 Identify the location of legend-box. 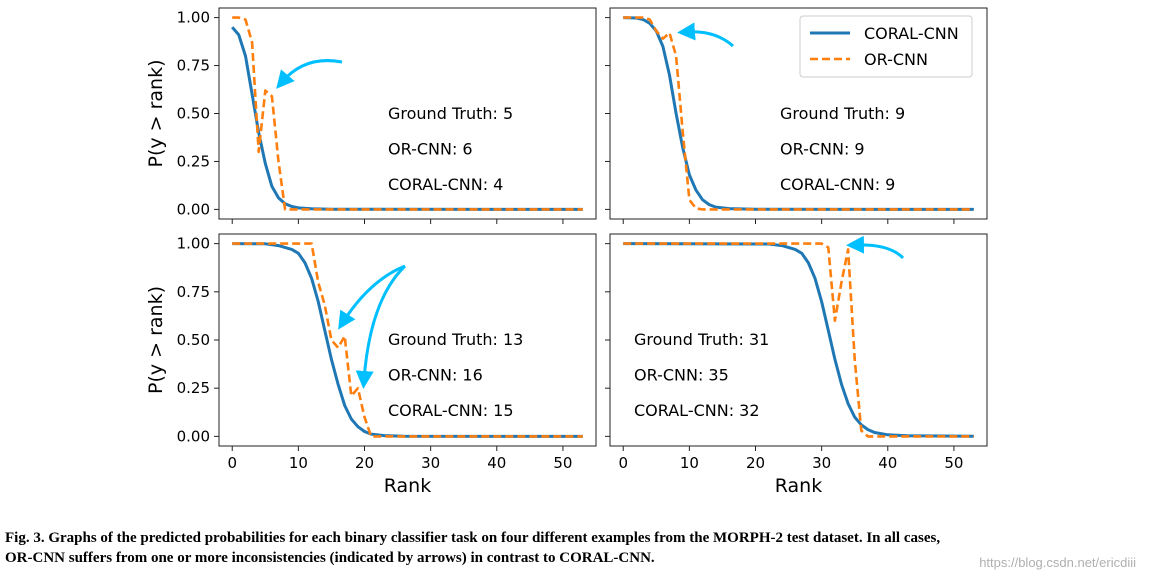
(886, 46).